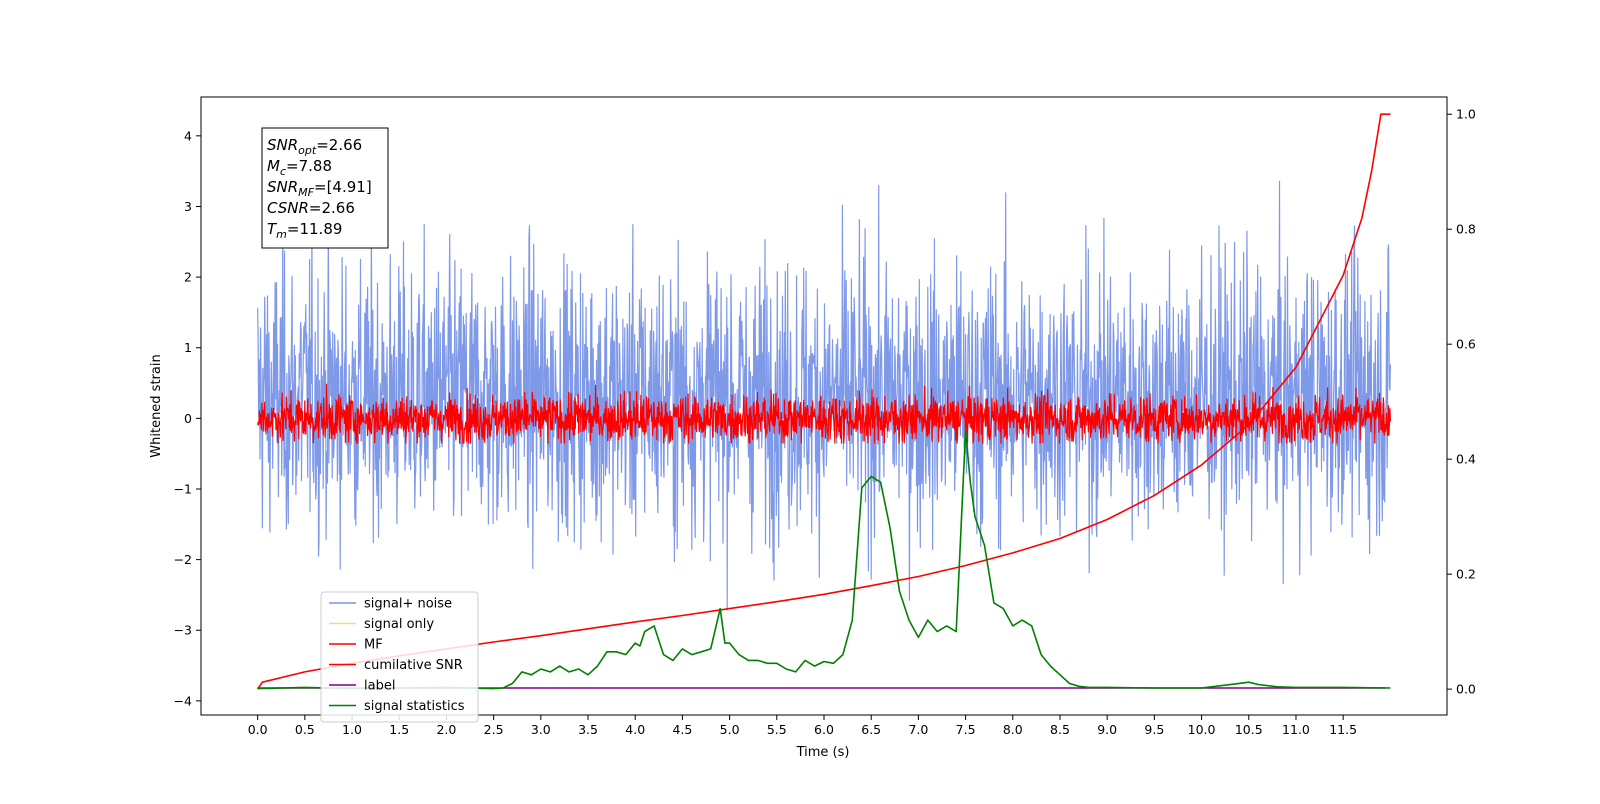  I want to click on x-tick-label: 7.5, so click(966, 729).